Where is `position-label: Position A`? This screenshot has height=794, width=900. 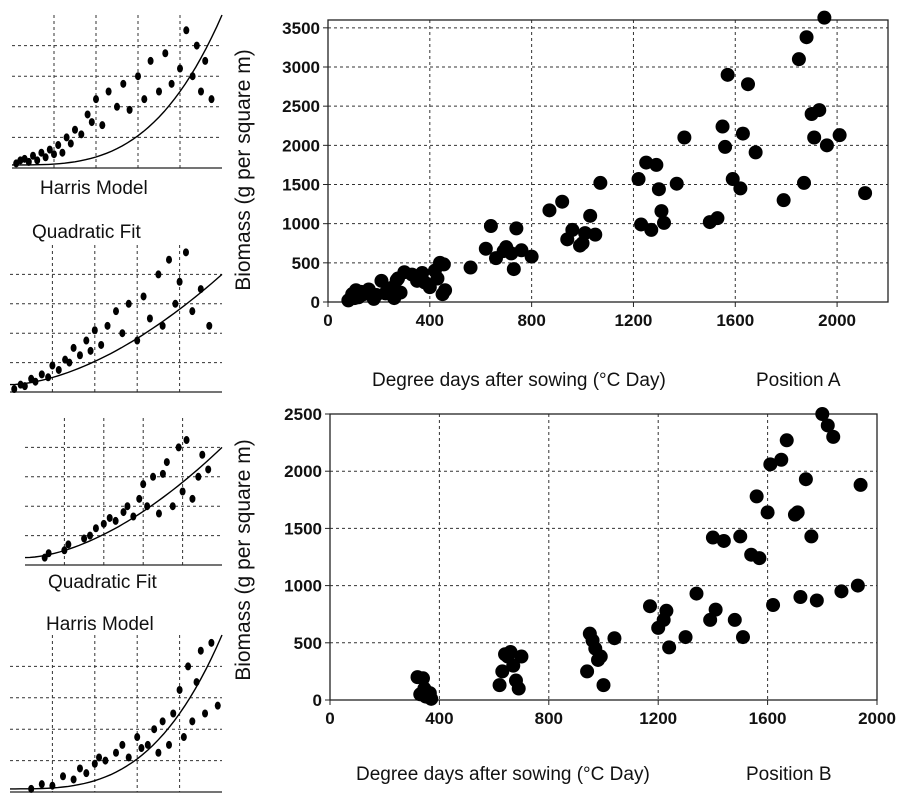
position-label: Position A is located at coordinates (798, 380).